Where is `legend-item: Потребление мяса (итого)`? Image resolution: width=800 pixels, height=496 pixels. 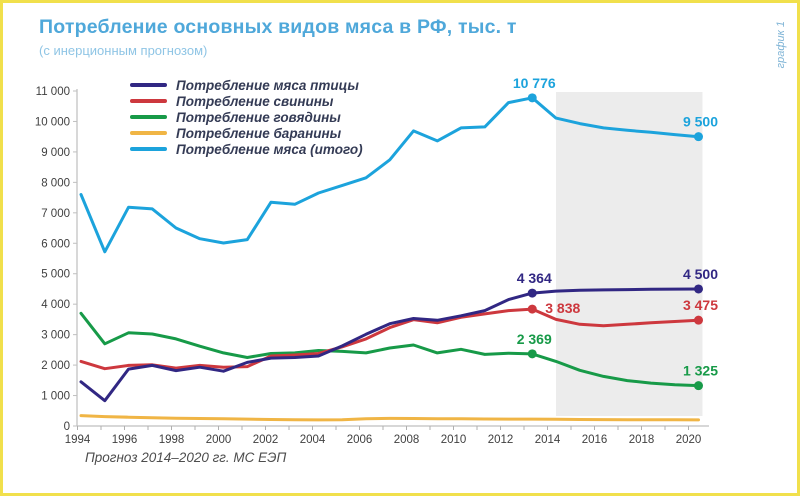
legend-item: Потребление мяса (итого) is located at coordinates (246, 149).